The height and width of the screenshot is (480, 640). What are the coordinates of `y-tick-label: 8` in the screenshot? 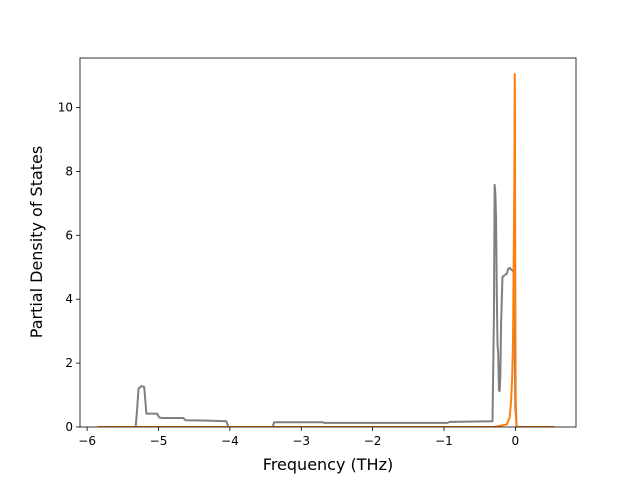 It's located at (69, 171).